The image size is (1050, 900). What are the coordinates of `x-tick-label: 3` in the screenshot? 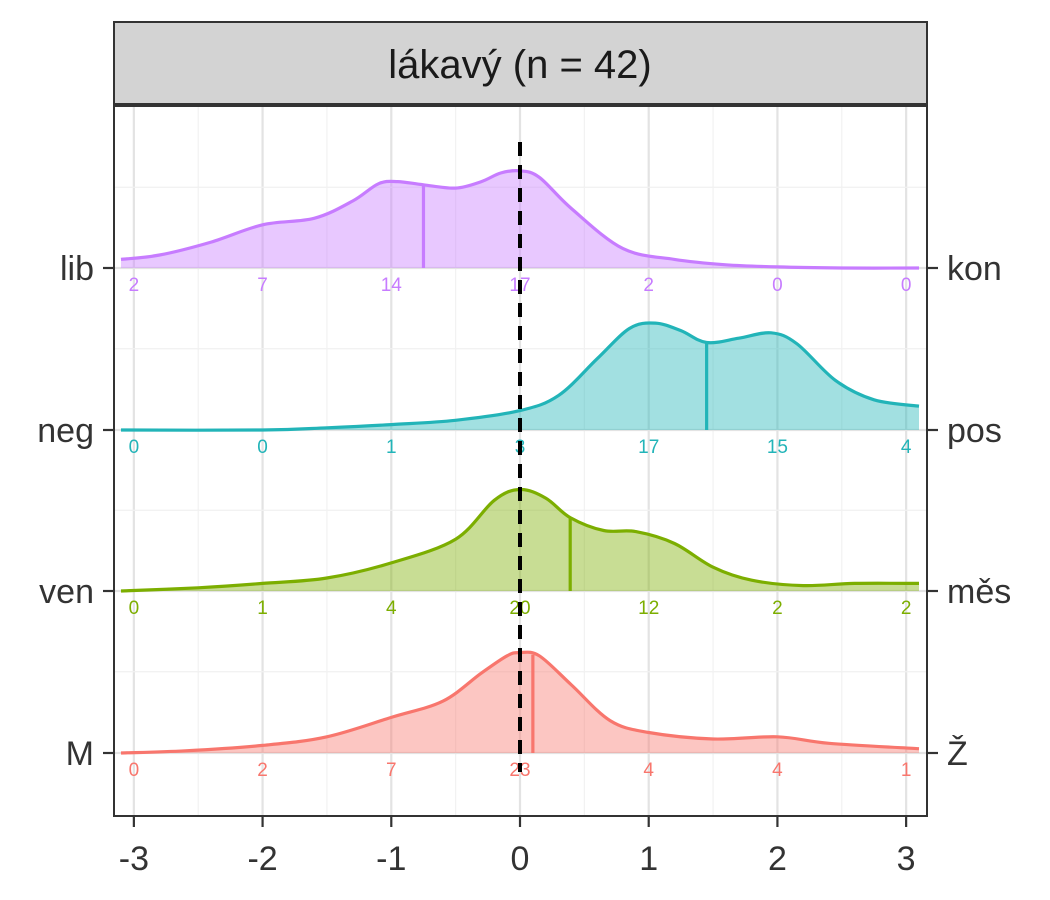 It's located at (906, 859).